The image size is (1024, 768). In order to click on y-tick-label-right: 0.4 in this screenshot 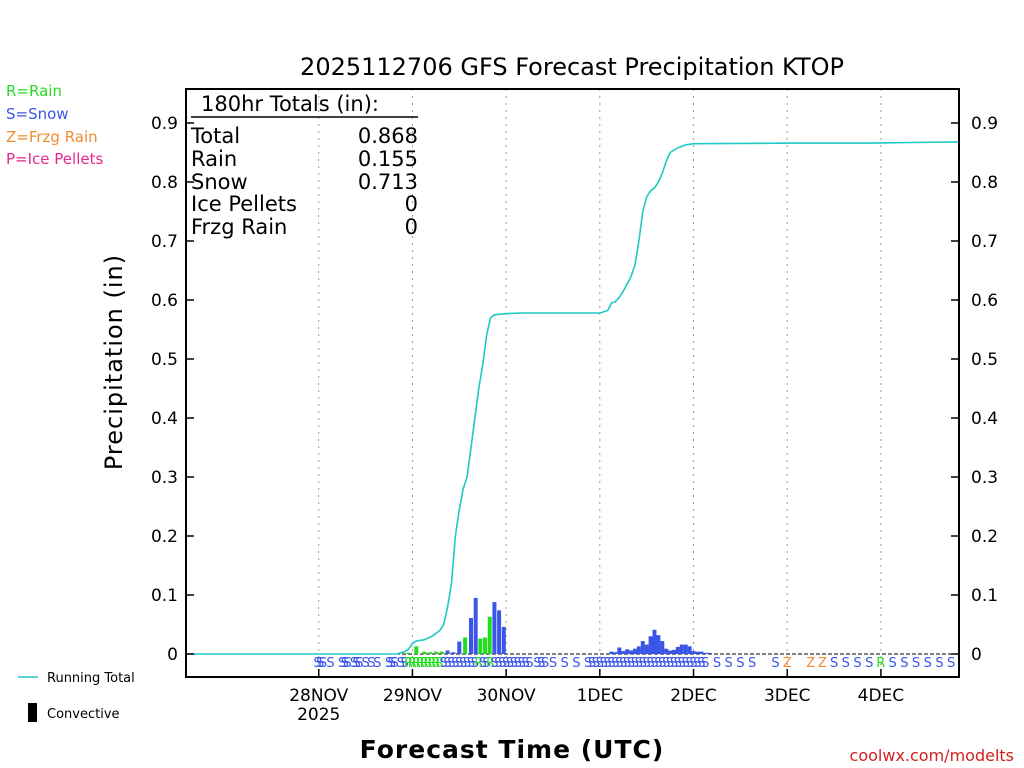, I will do `click(984, 419)`.